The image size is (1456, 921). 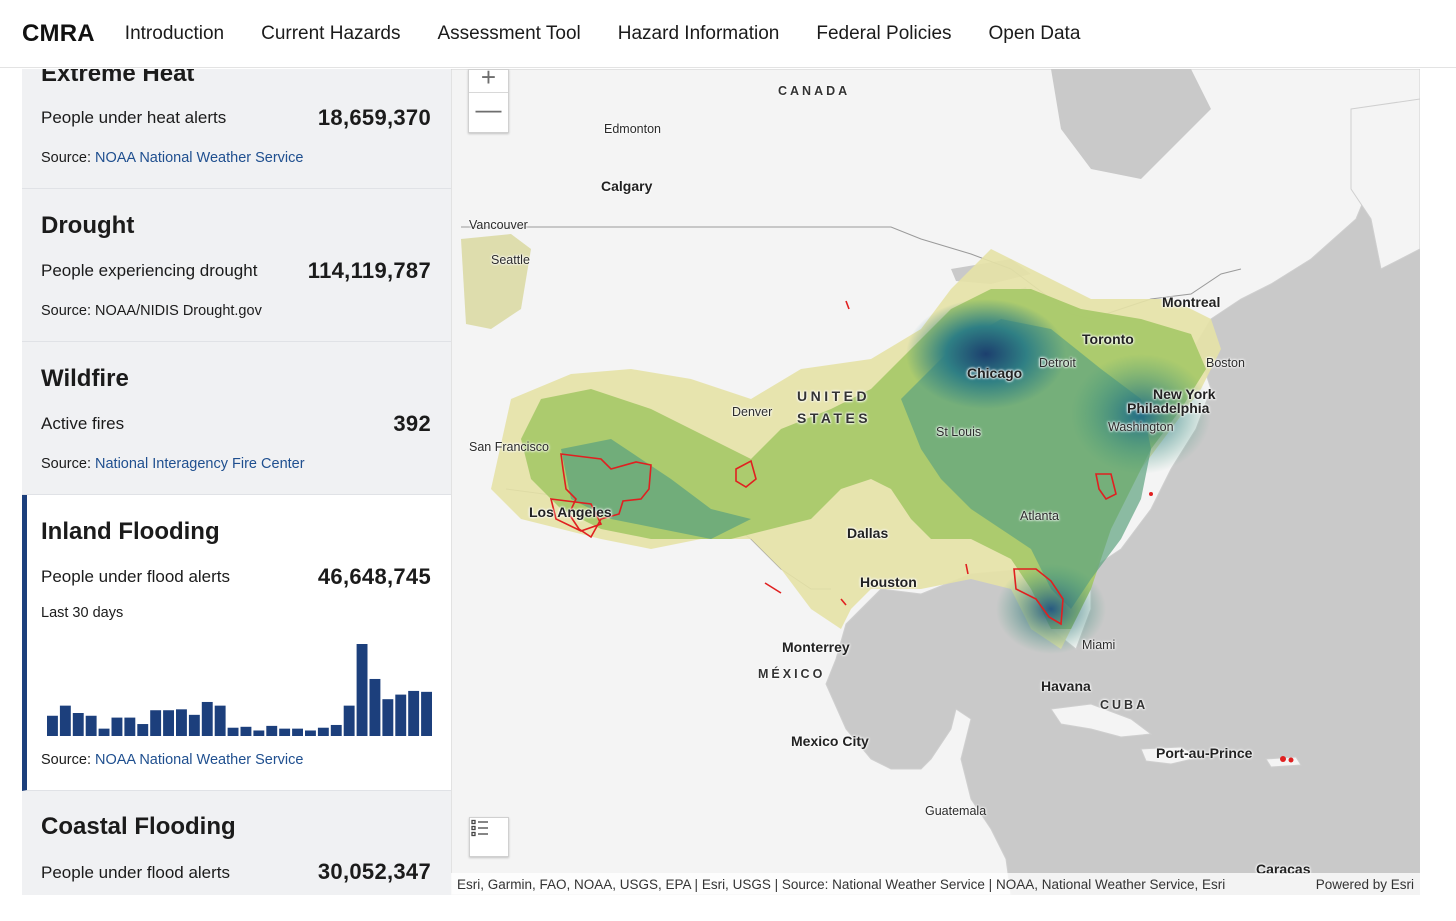 I want to click on label-boston: Boston, so click(x=1225, y=363).